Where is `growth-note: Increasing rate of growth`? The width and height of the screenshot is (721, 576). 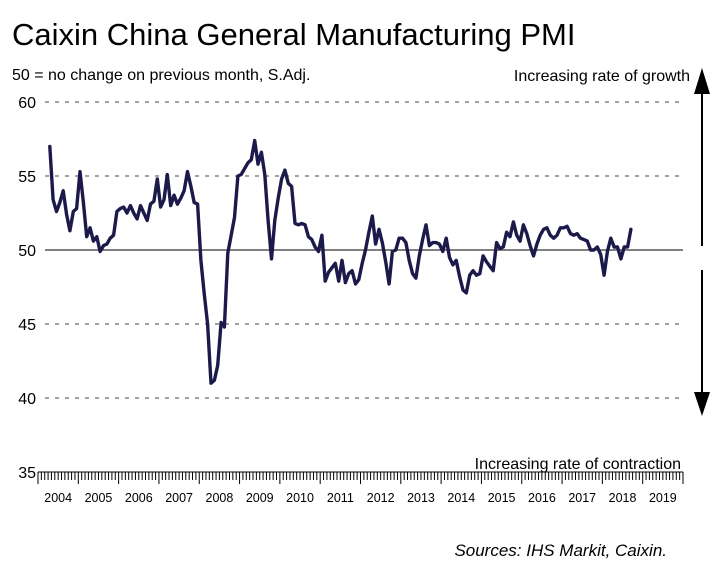 growth-note: Increasing rate of growth is located at coordinates (602, 76).